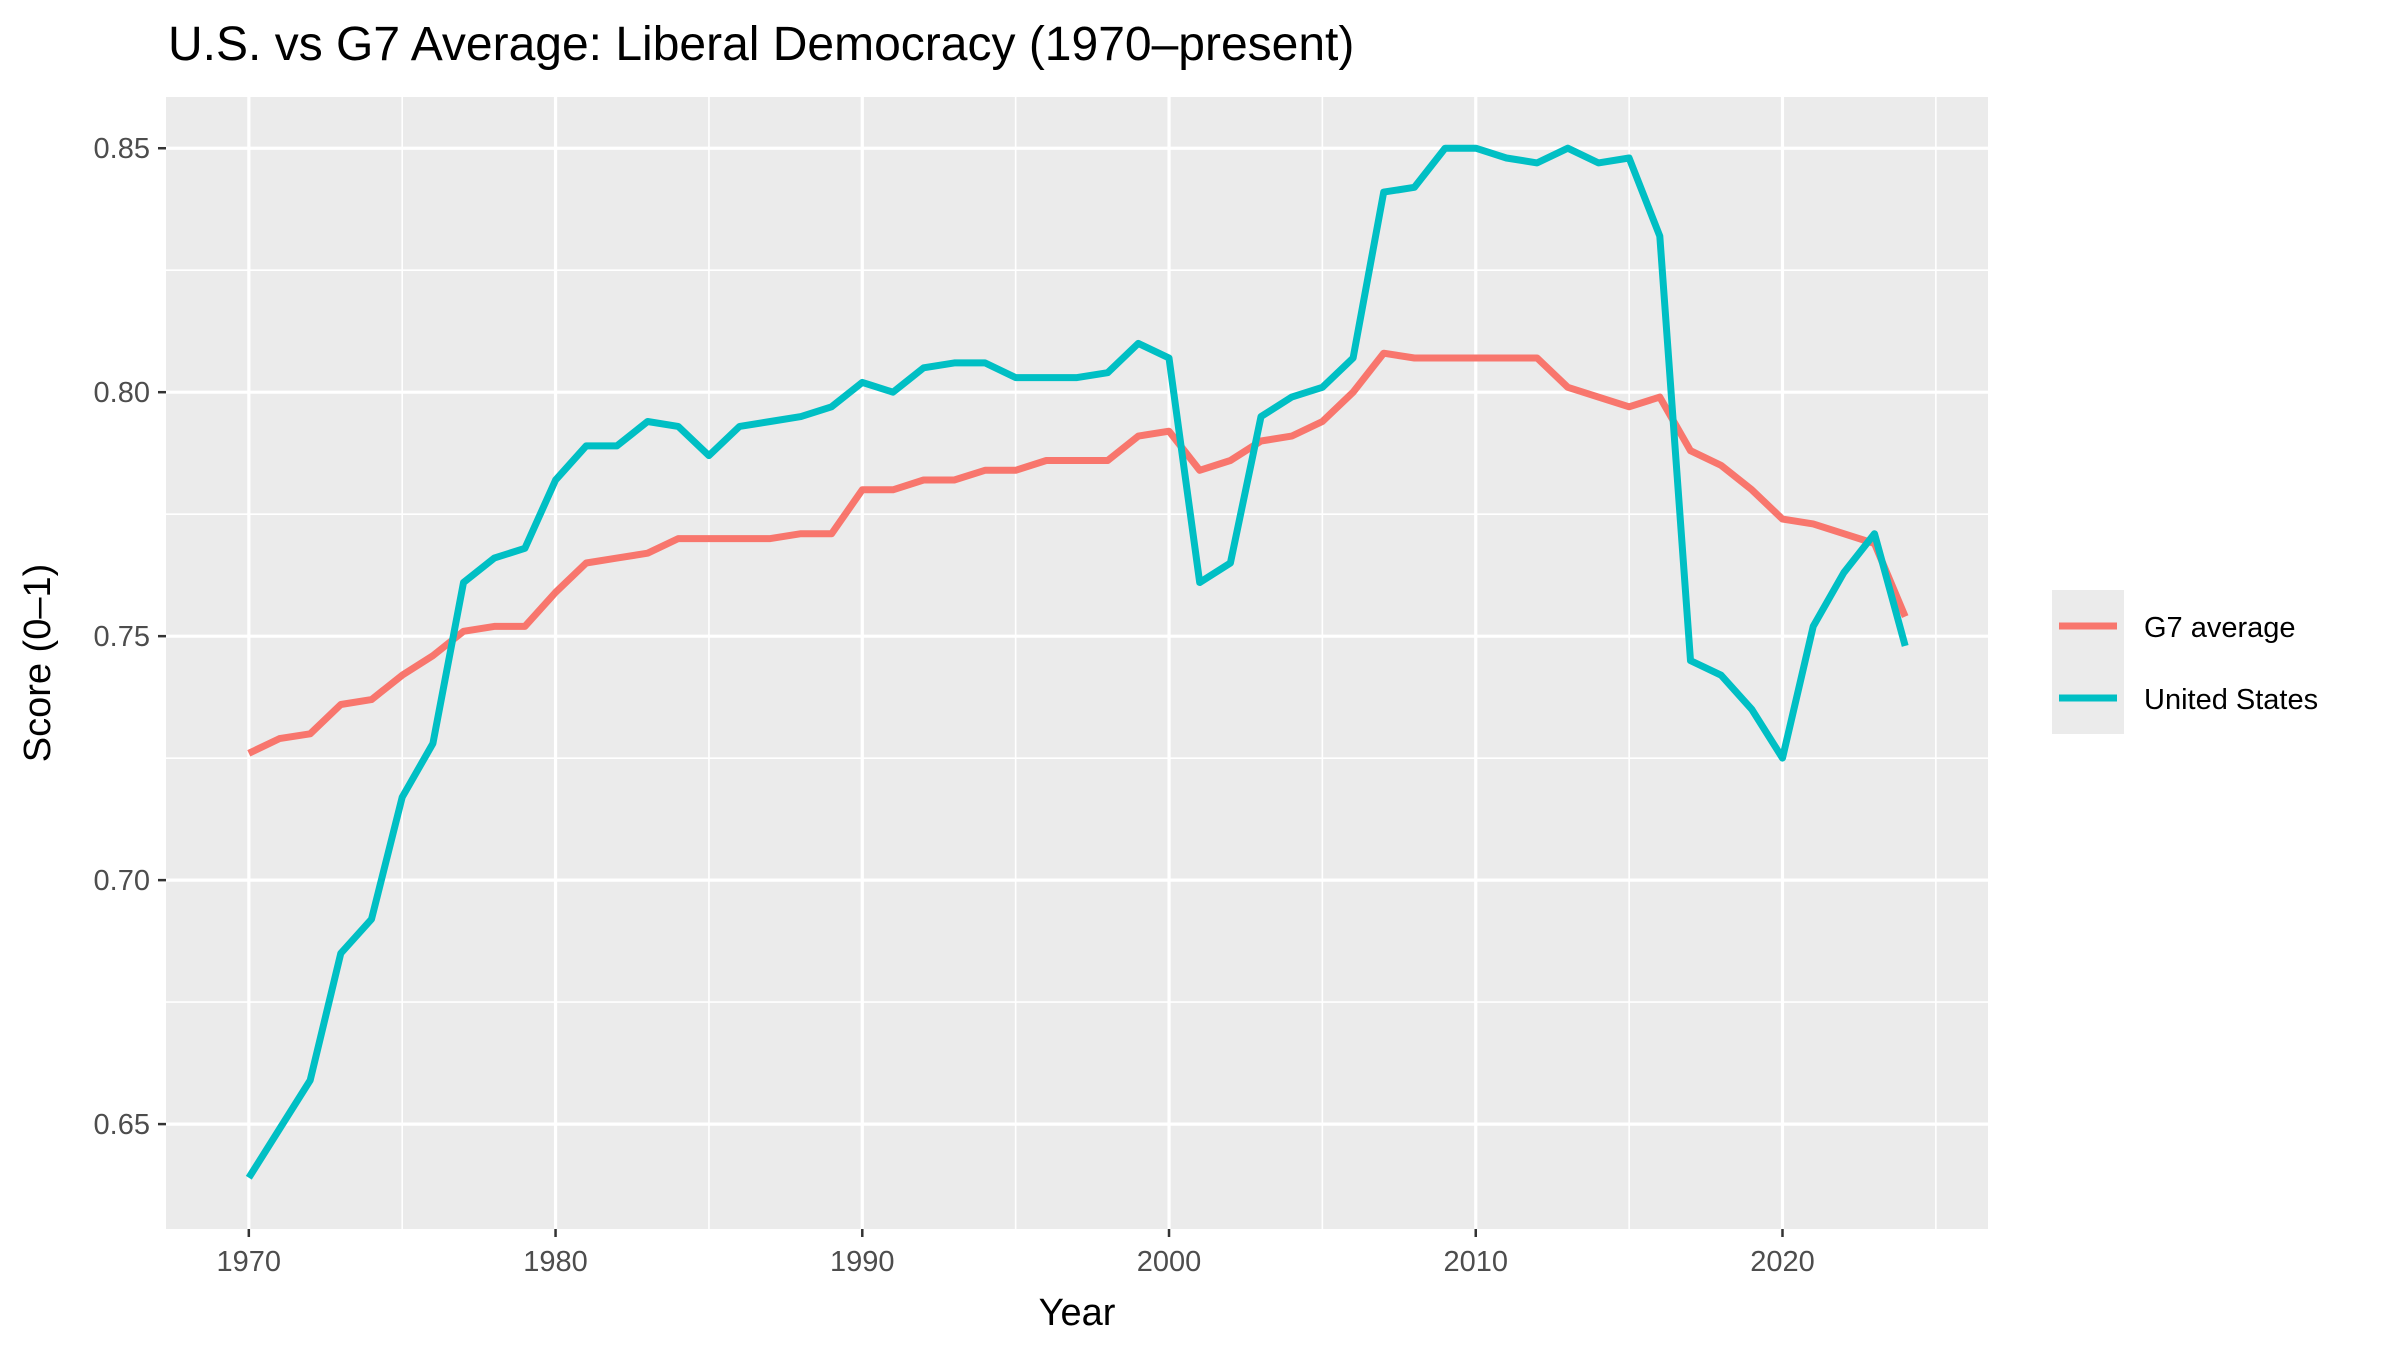 Image resolution: width=2400 pixels, height=1350 pixels. Describe the element at coordinates (122, 1125) in the screenshot. I see `y-tick-label: 0.65` at that location.